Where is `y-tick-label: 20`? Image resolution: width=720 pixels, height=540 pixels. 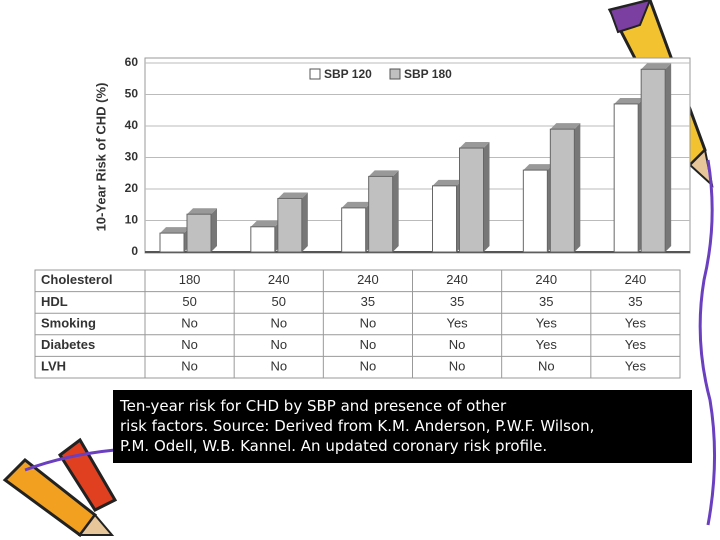 y-tick-label: 20 is located at coordinates (132, 188).